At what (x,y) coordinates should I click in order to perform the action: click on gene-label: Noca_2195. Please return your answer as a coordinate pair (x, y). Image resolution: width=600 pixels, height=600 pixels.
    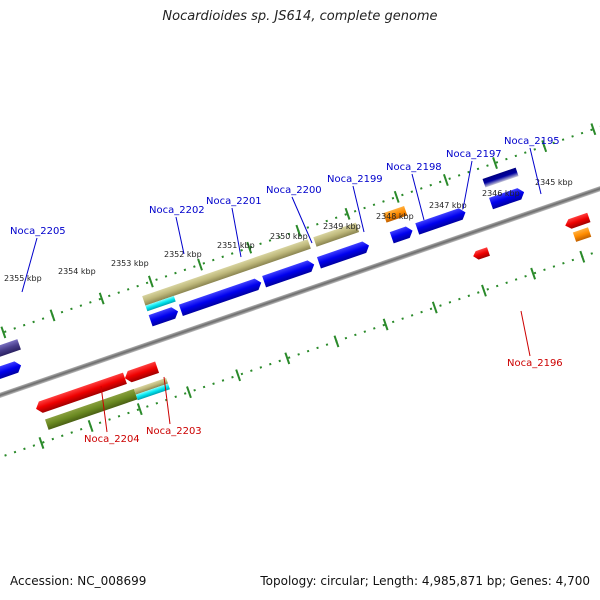
    Looking at the image, I should click on (532, 141).